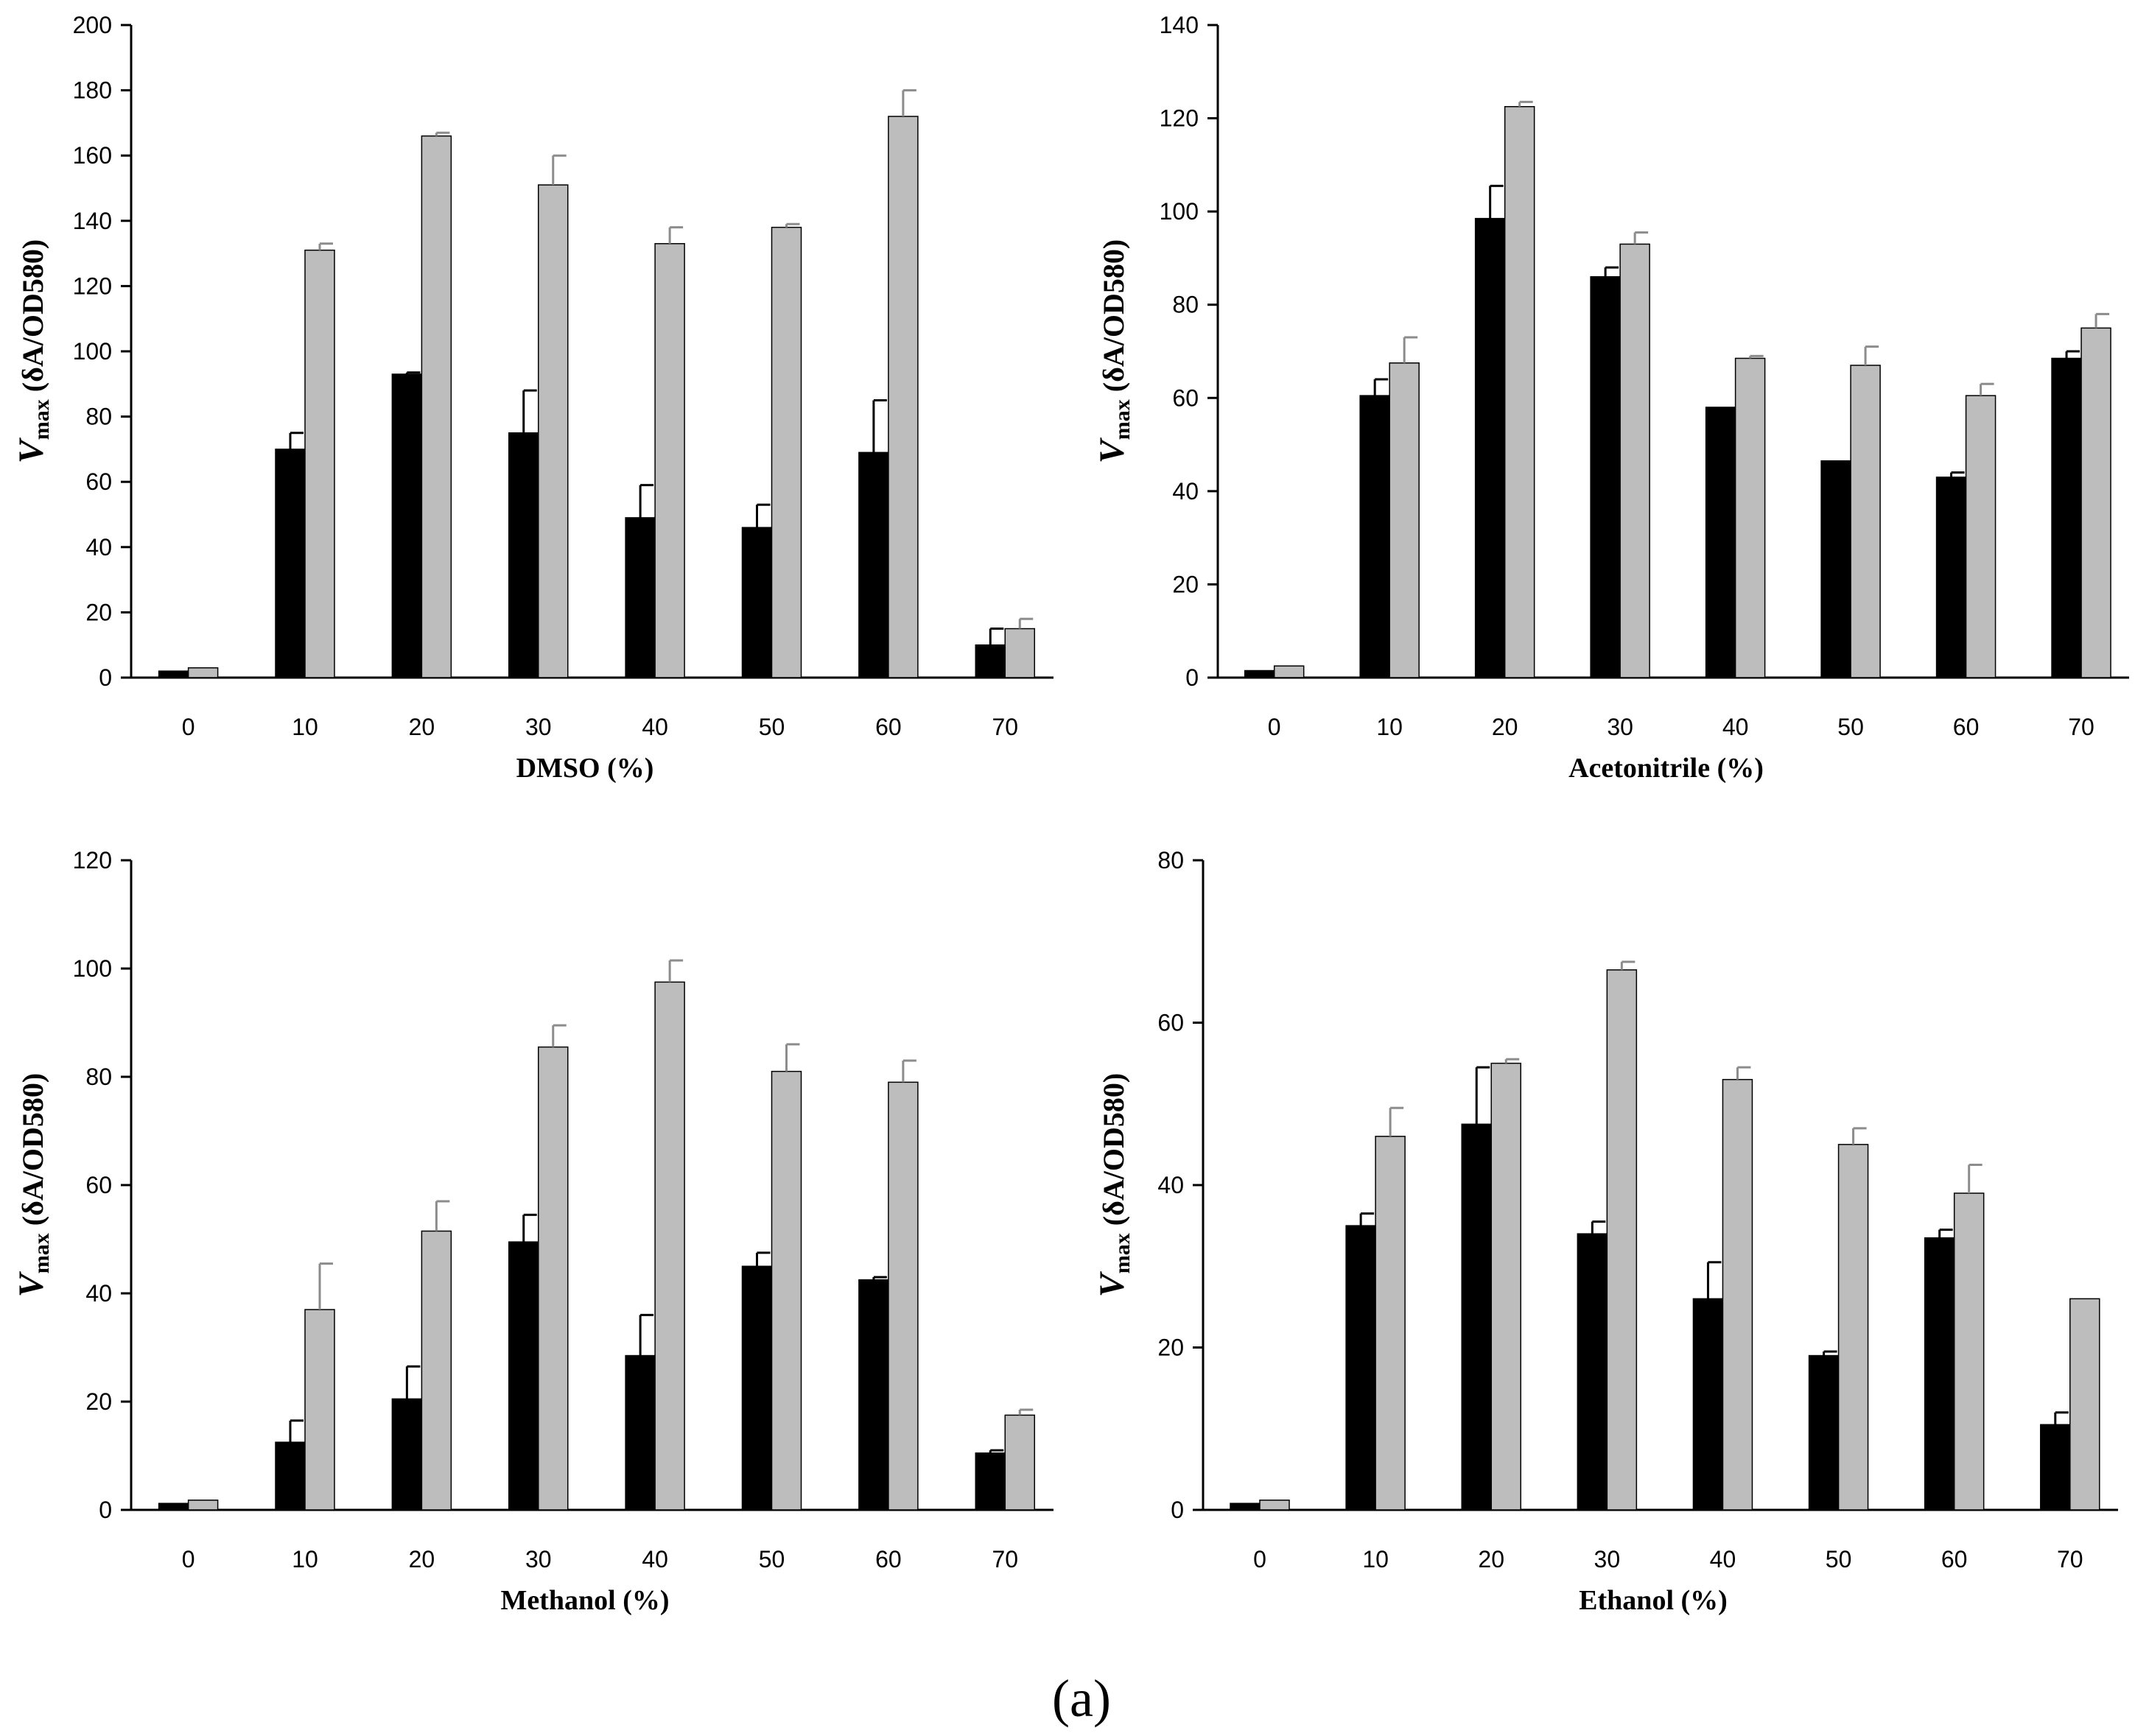  Describe the element at coordinates (93, 25) in the screenshot. I see `y-tick-label: 200` at that location.